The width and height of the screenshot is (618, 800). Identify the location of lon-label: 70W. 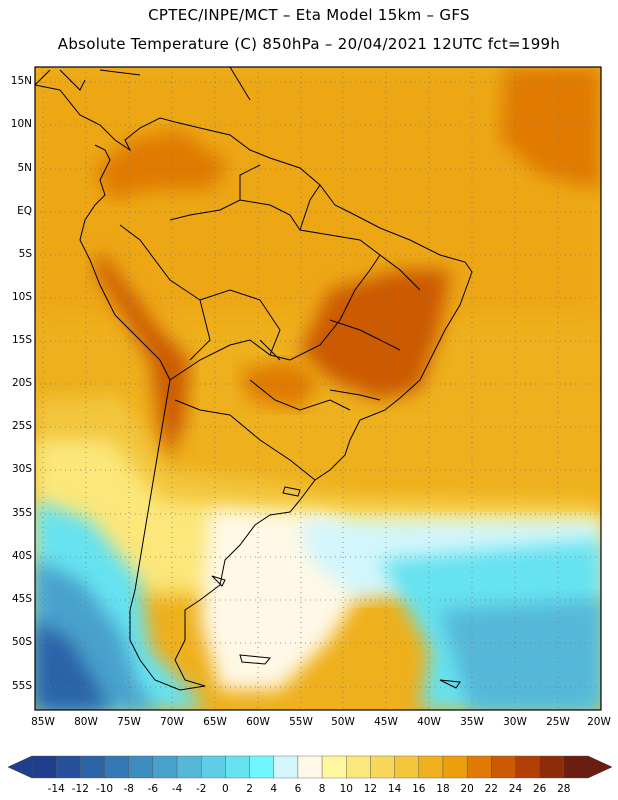
(172, 722).